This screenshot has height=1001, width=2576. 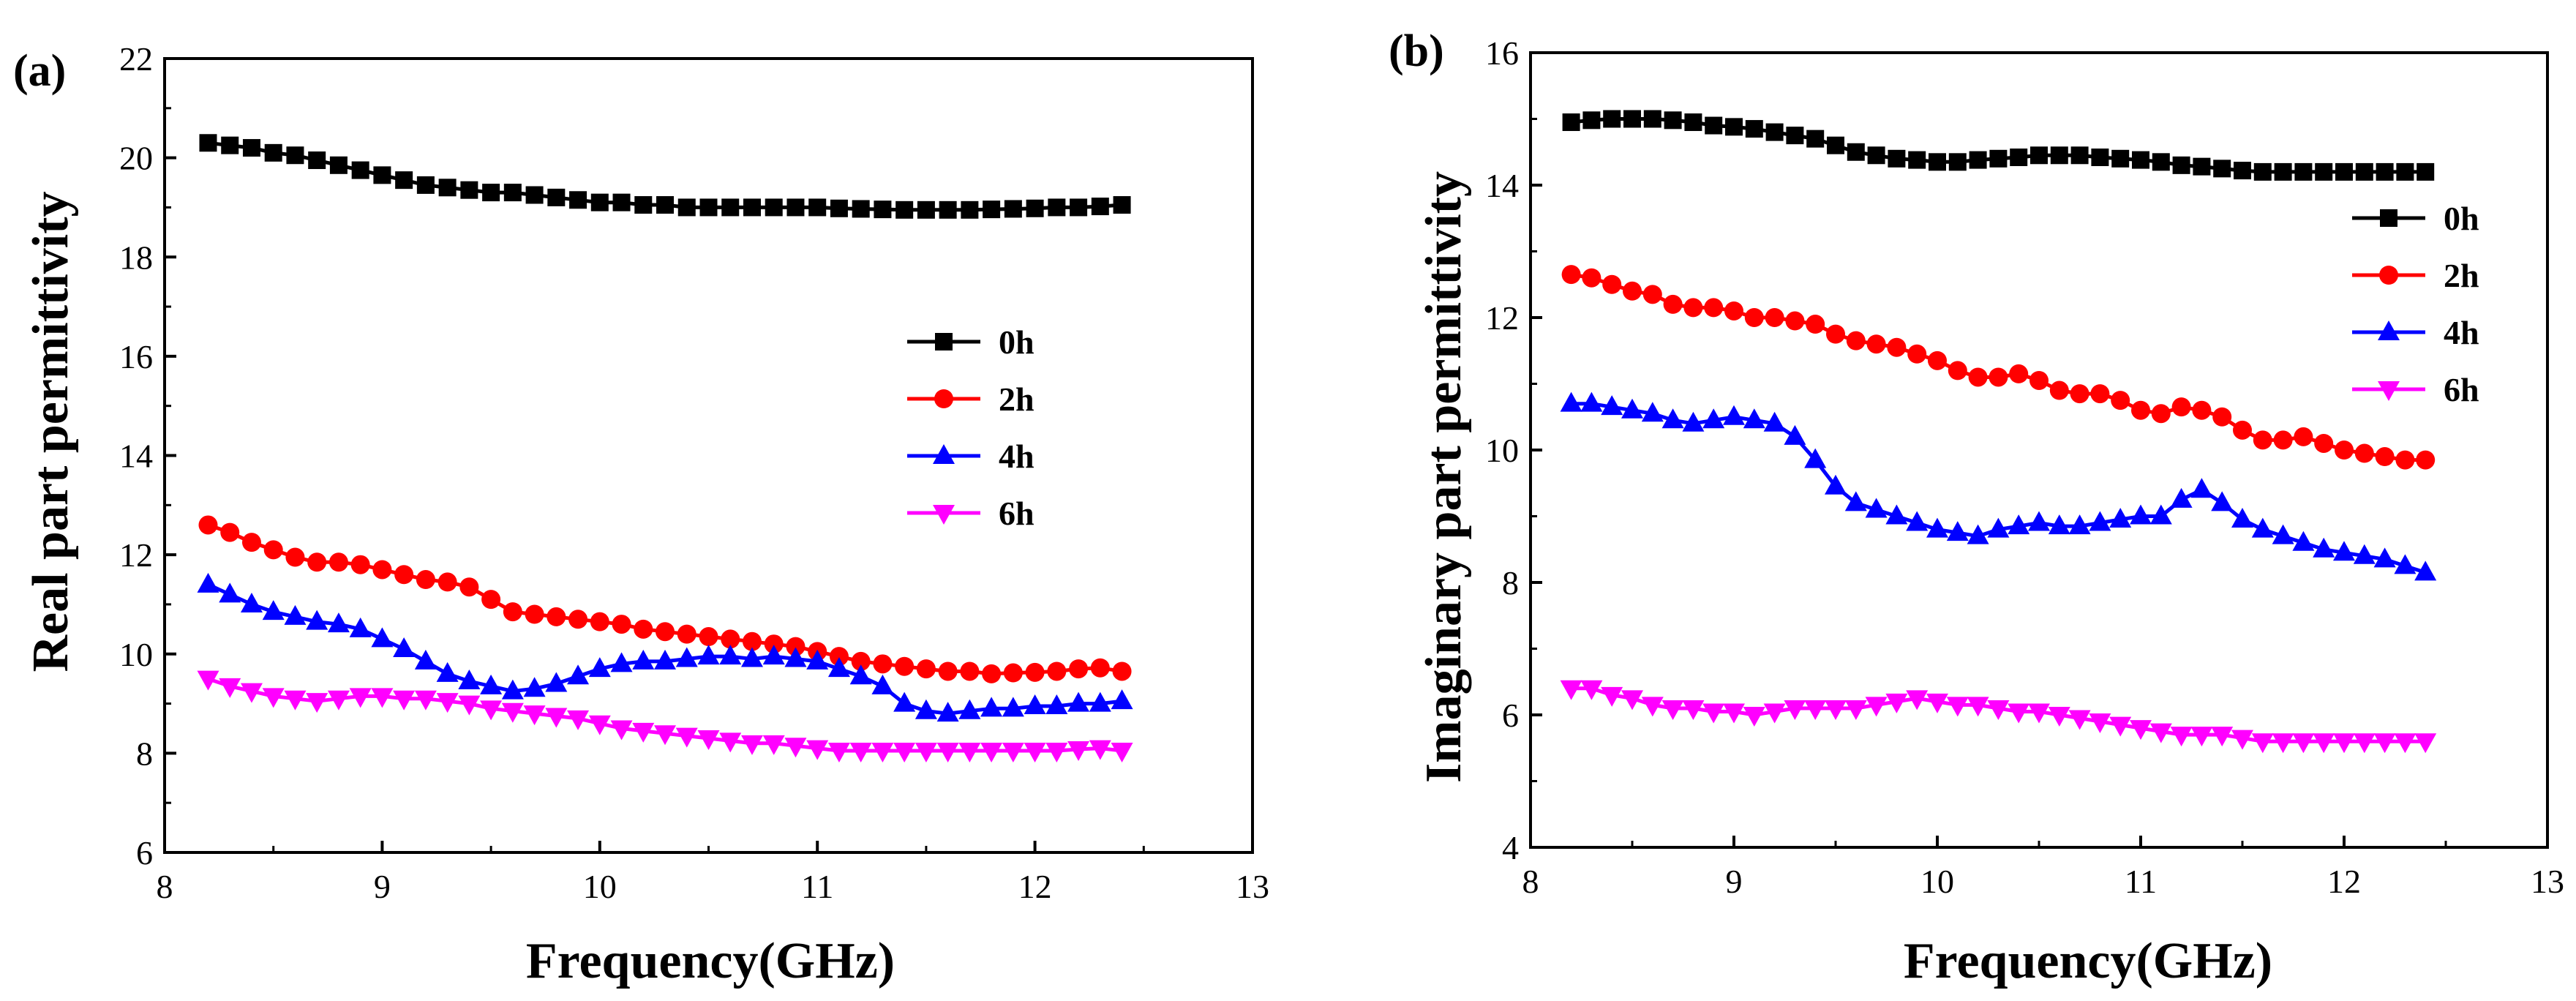 I want to click on y-tick-label: 10, so click(x=1502, y=450).